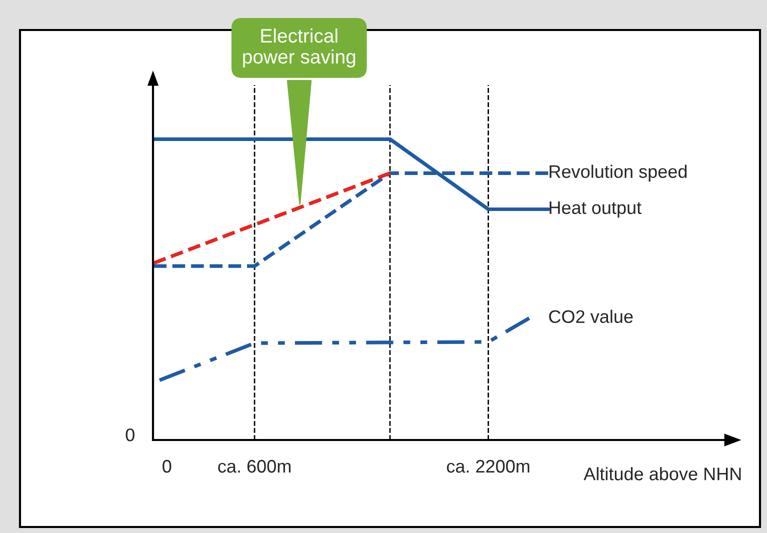 The image size is (767, 533). What do you see at coordinates (618, 173) in the screenshot?
I see `series-label: Revolution speed` at bounding box center [618, 173].